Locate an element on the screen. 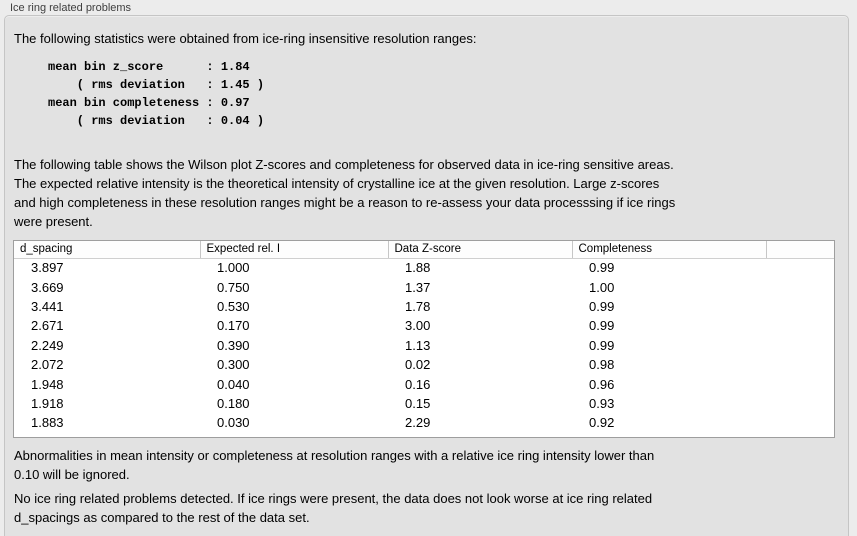 Image resolution: width=857 pixels, height=536 pixels. table-row: 2.072 0.300 0.02 0.98 is located at coordinates (424, 364).